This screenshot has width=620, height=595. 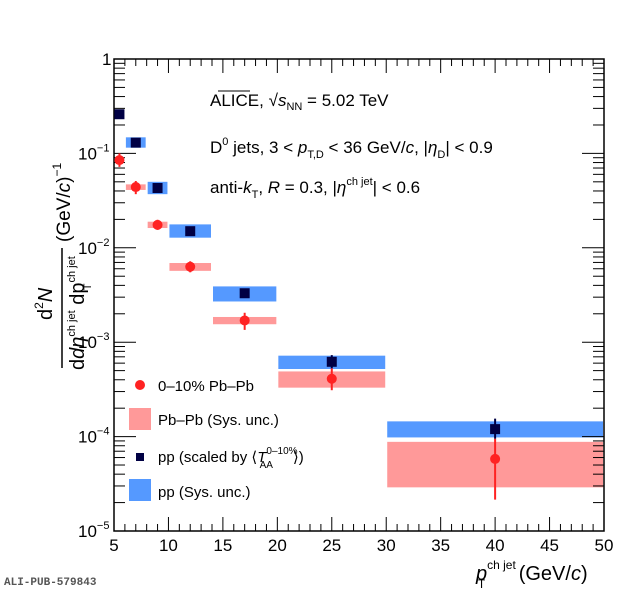 I want to click on x-tick-label: 45, so click(x=549, y=545).